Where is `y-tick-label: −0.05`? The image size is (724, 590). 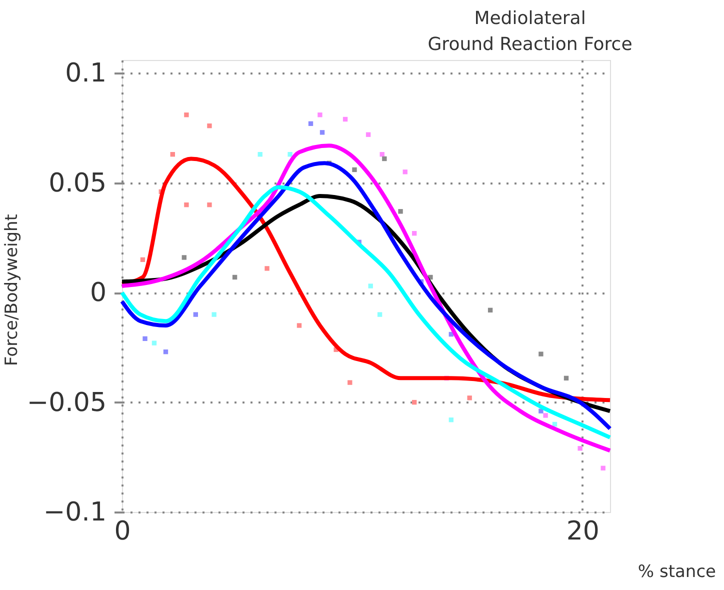
y-tick-label: −0.05 is located at coordinates (66, 403).